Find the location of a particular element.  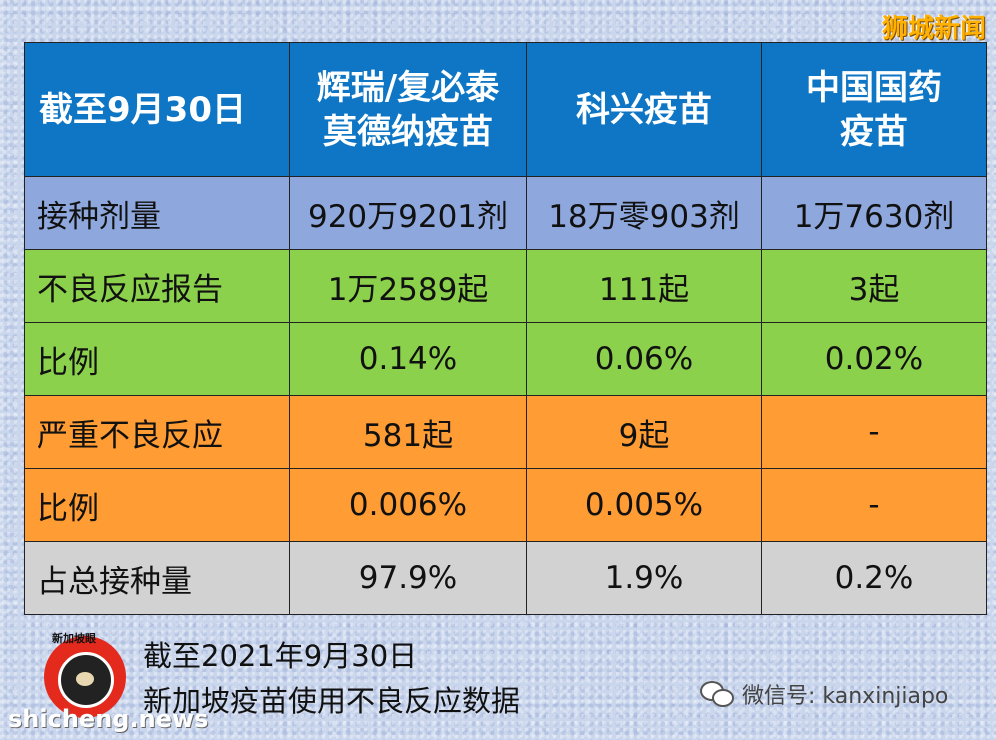

table-row: 占总接种量 97.9% 1.9% 0.2% is located at coordinates (505, 578).